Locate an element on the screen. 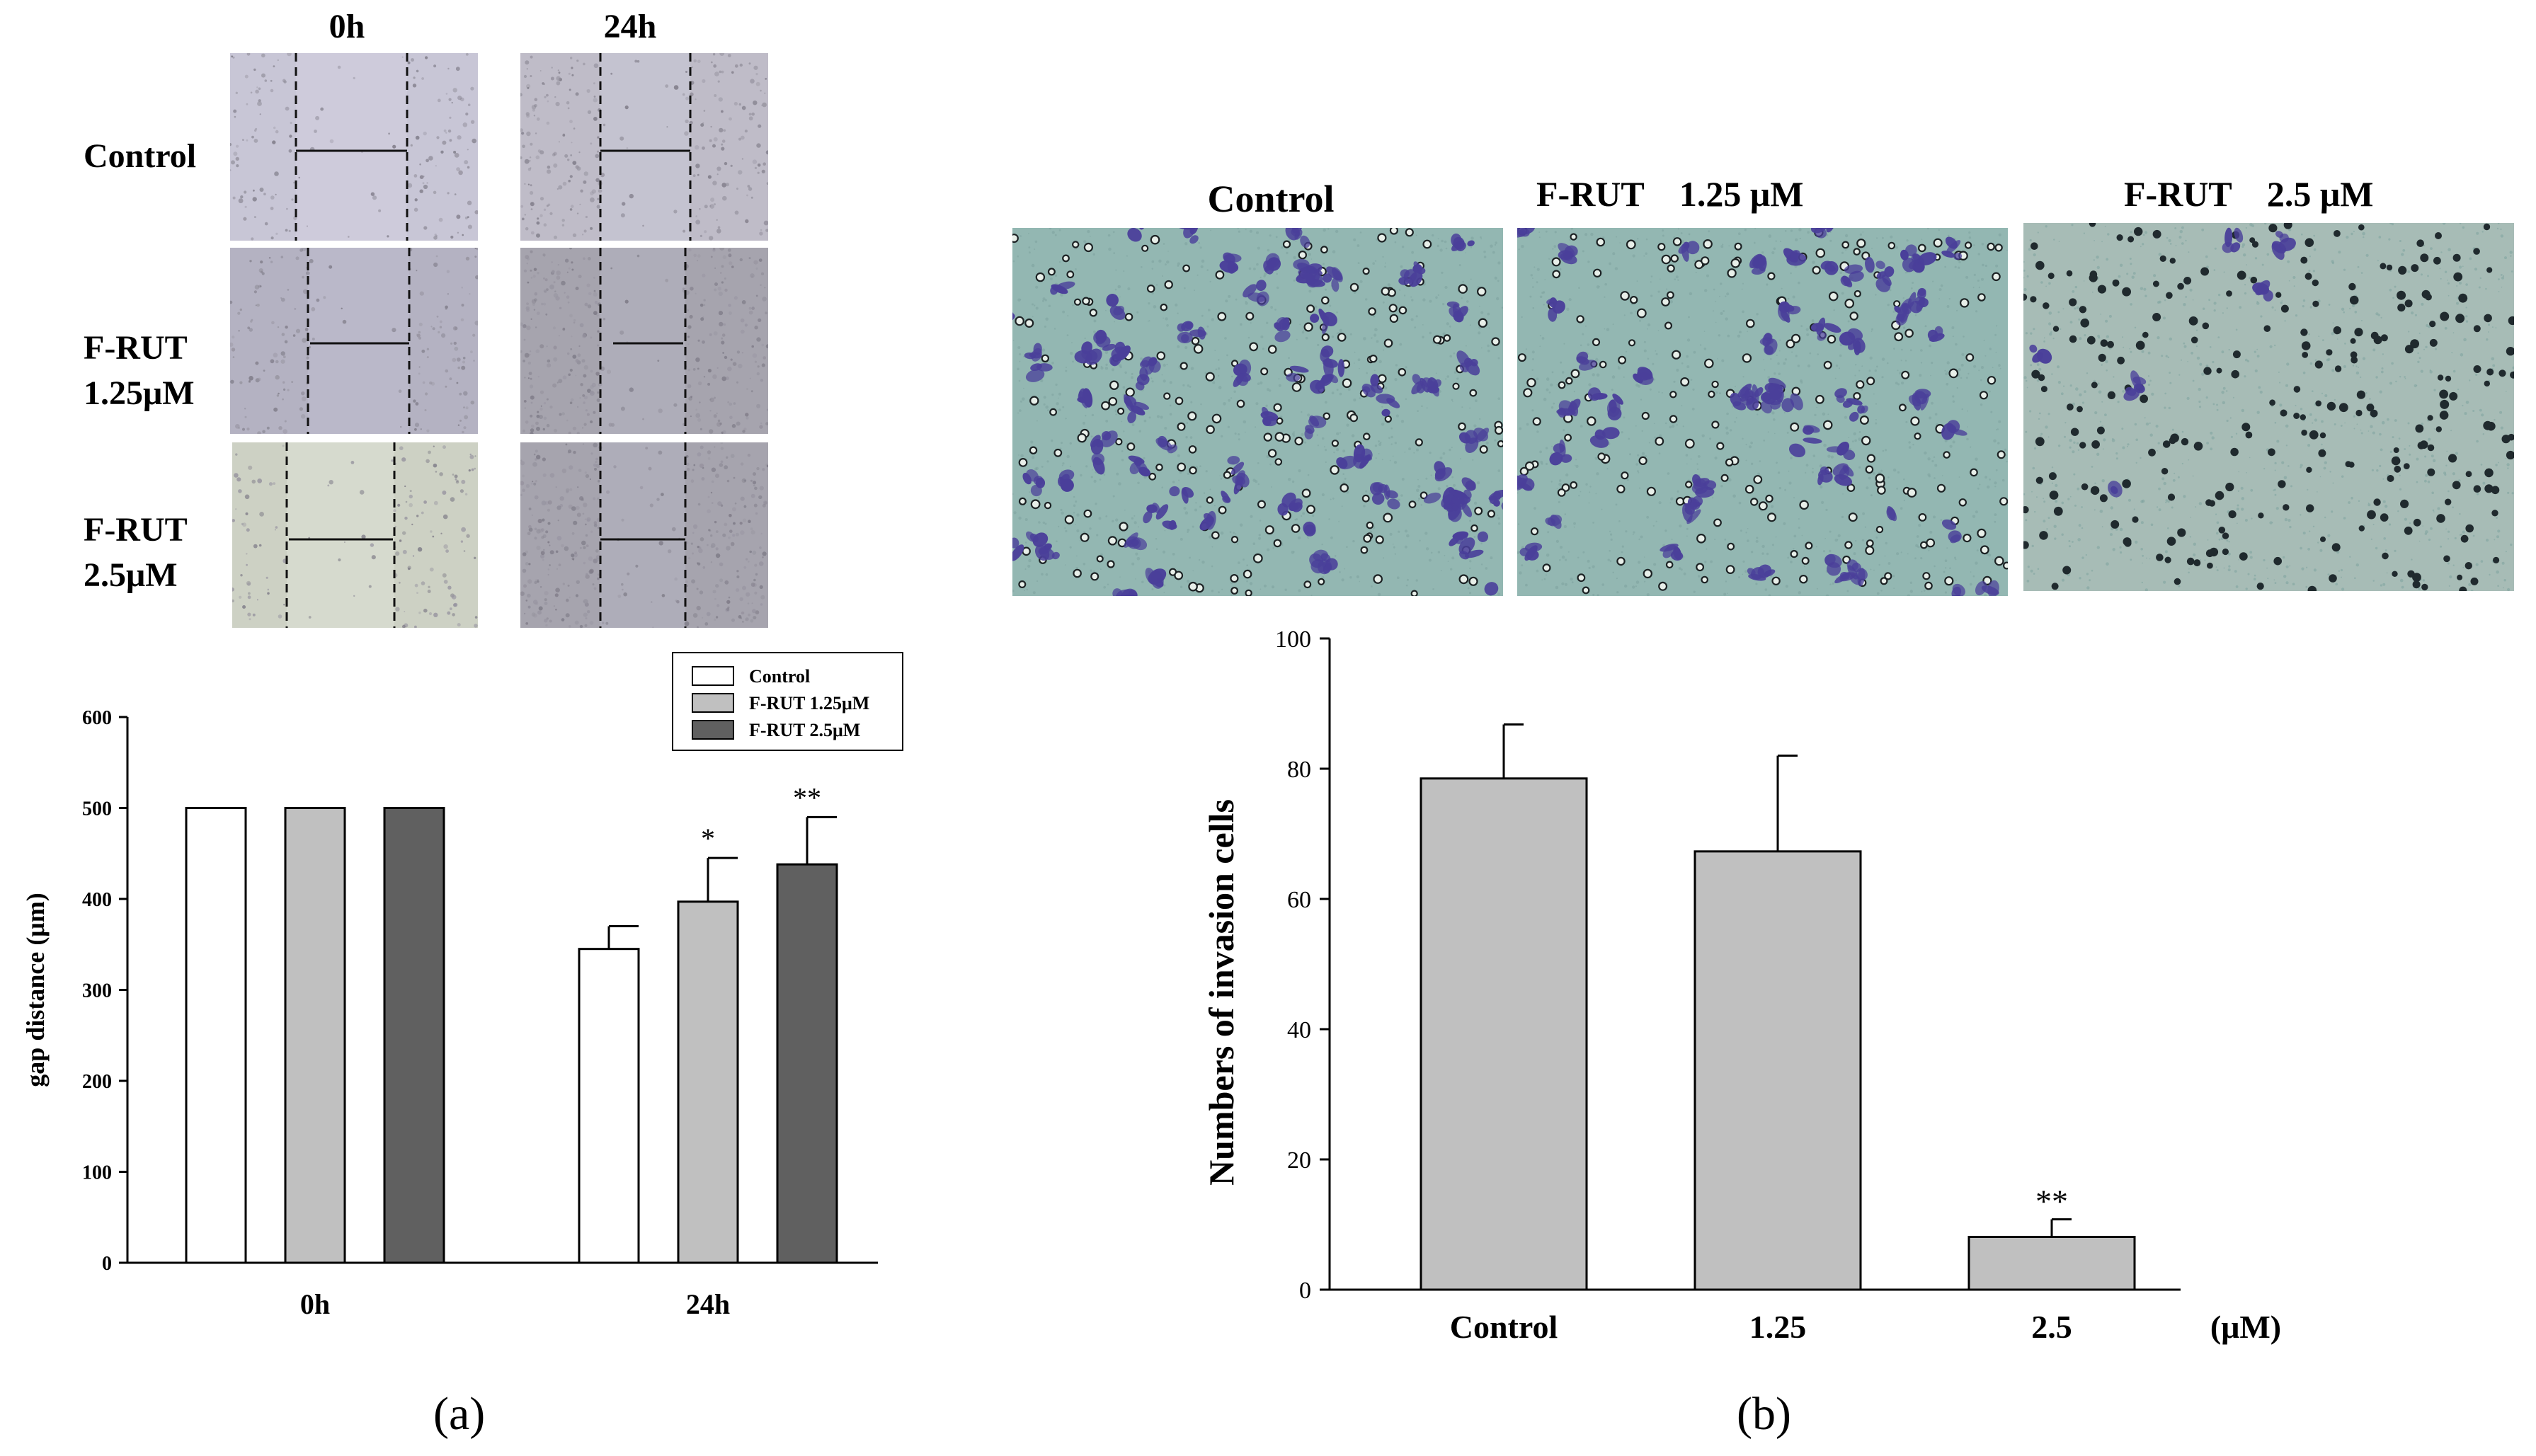  transwell-photo-control is located at coordinates (1257, 412).